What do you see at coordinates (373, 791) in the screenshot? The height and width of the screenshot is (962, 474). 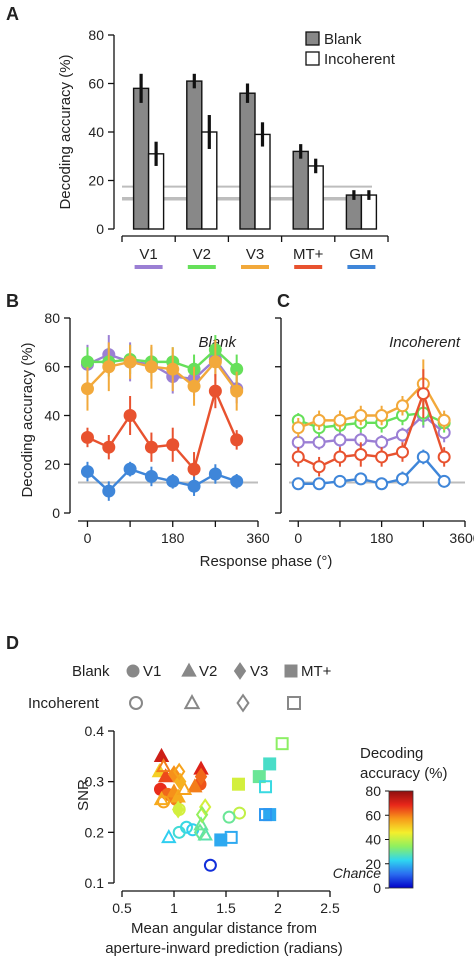 I see `colorbar-tick-label: 80` at bounding box center [373, 791].